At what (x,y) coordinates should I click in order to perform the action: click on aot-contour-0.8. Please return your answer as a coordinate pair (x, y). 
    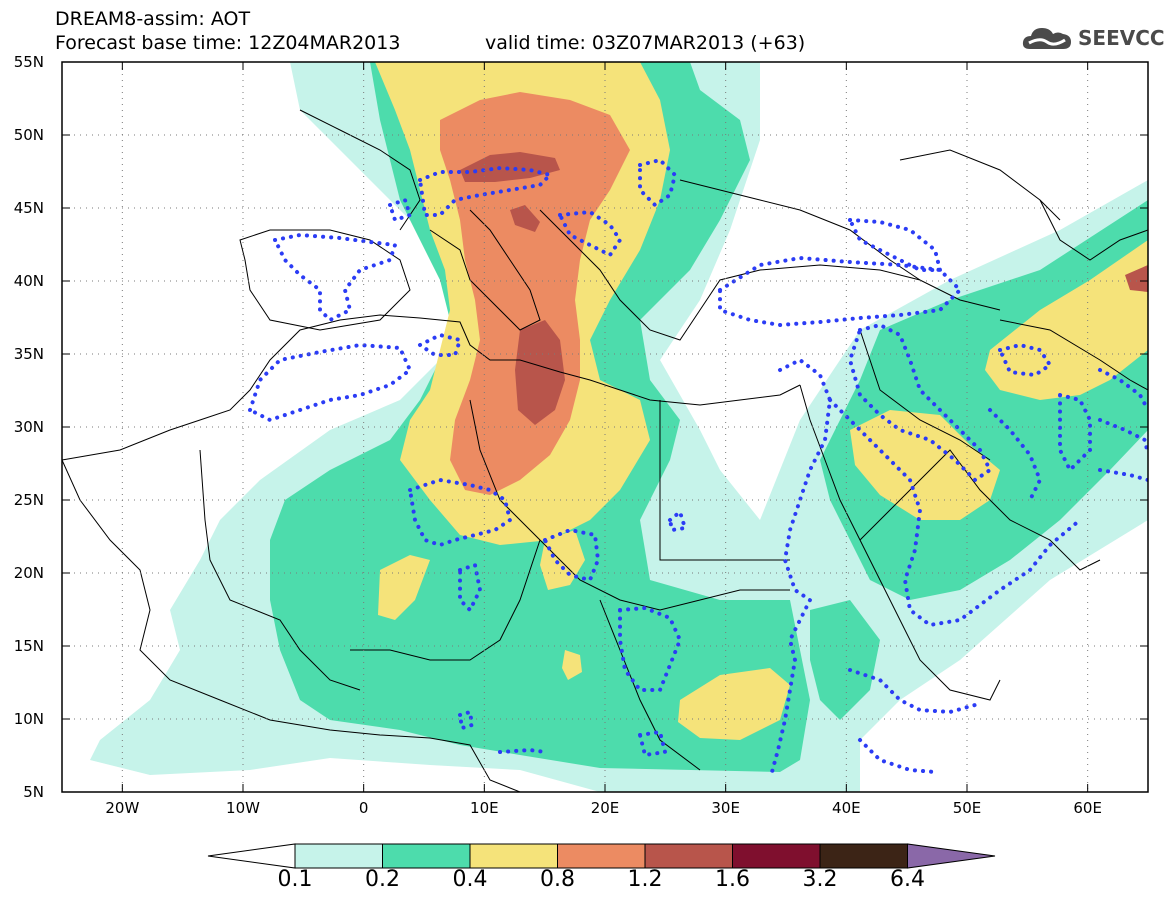
    Looking at the image, I should click on (535, 293).